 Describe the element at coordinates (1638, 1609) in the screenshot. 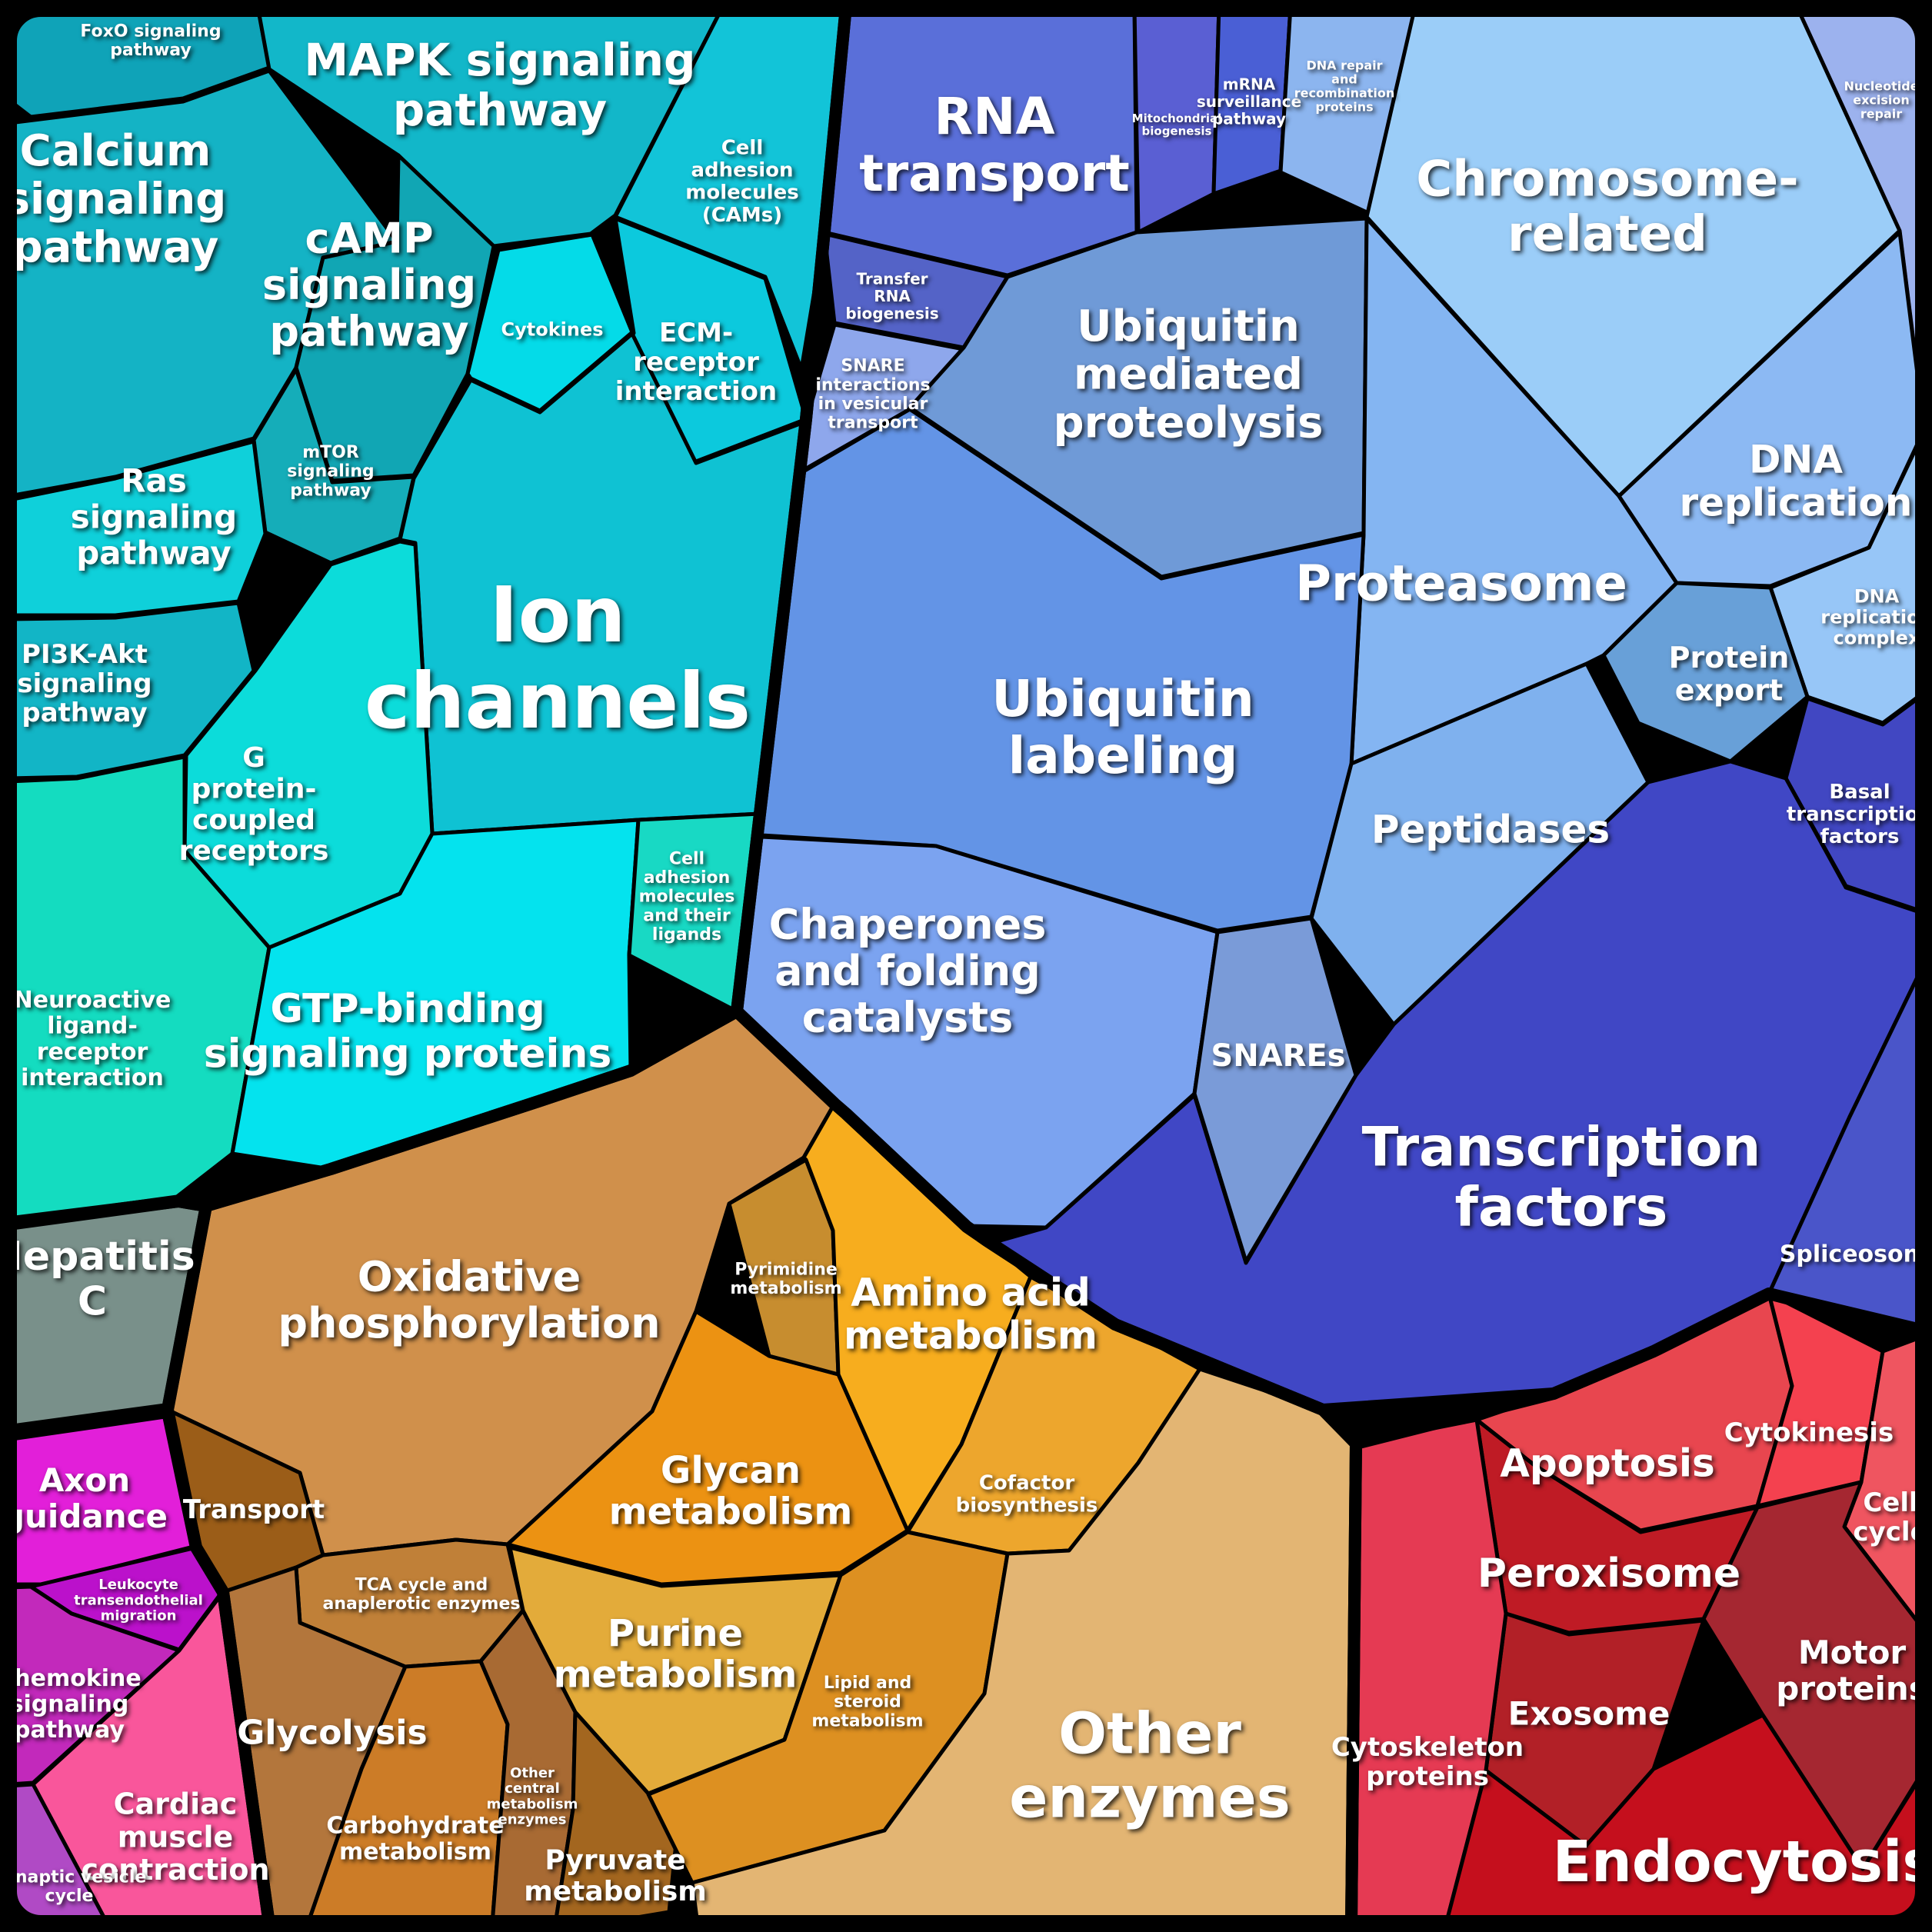

I see `group-cellular-processes-red` at that location.